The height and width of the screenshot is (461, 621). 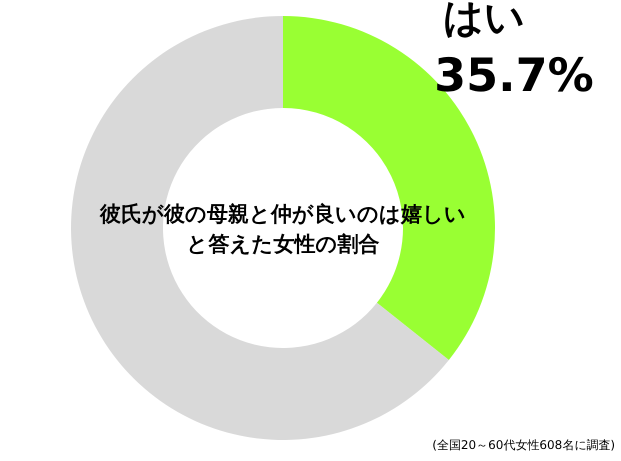 I want to click on slice-label: はい, so click(x=483, y=20).